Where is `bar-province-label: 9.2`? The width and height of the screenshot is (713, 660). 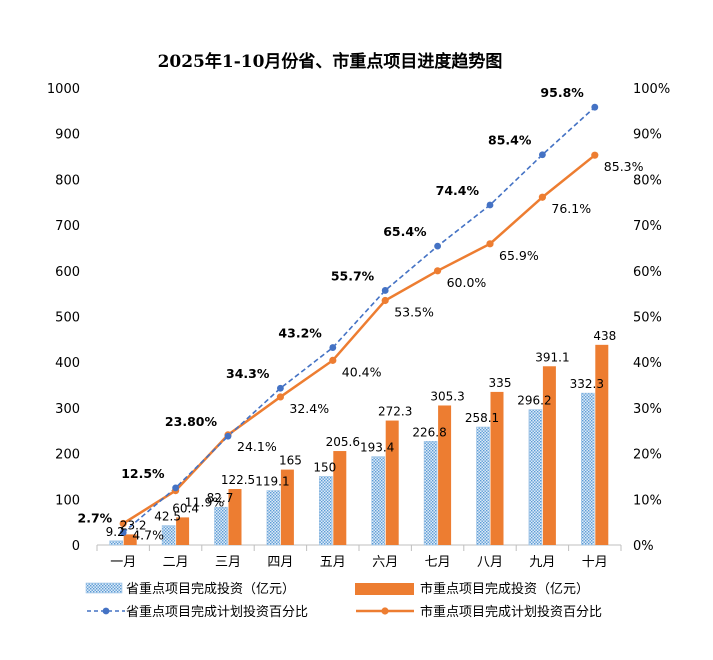
bar-province-label: 9.2 is located at coordinates (115, 532).